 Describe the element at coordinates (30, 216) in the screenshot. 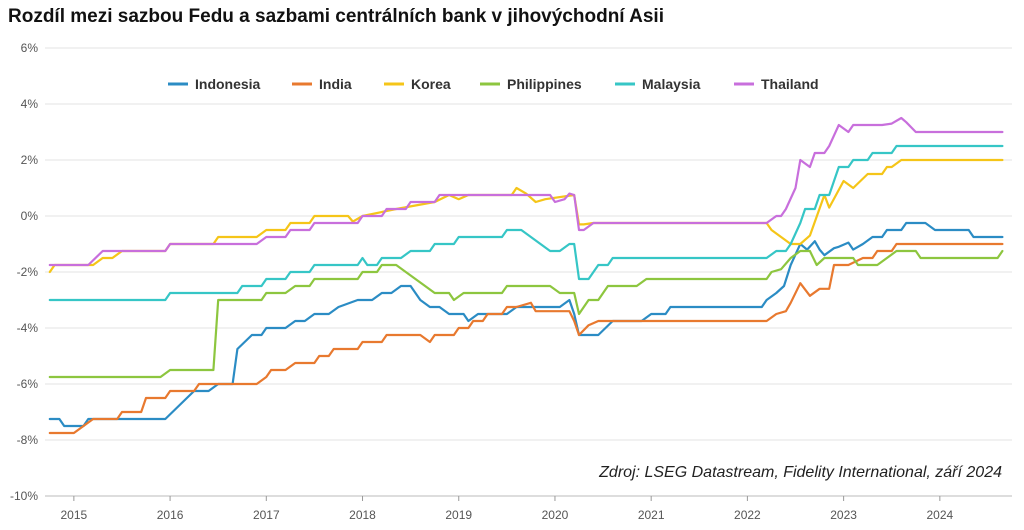

I see `y-tick-label: 0%` at that location.